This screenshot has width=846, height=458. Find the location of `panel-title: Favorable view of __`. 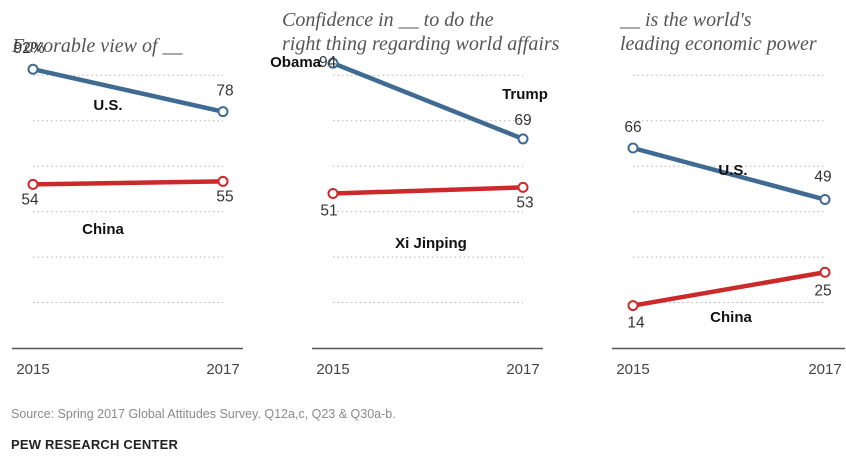

panel-title: Favorable view of __ is located at coordinates (97, 46).